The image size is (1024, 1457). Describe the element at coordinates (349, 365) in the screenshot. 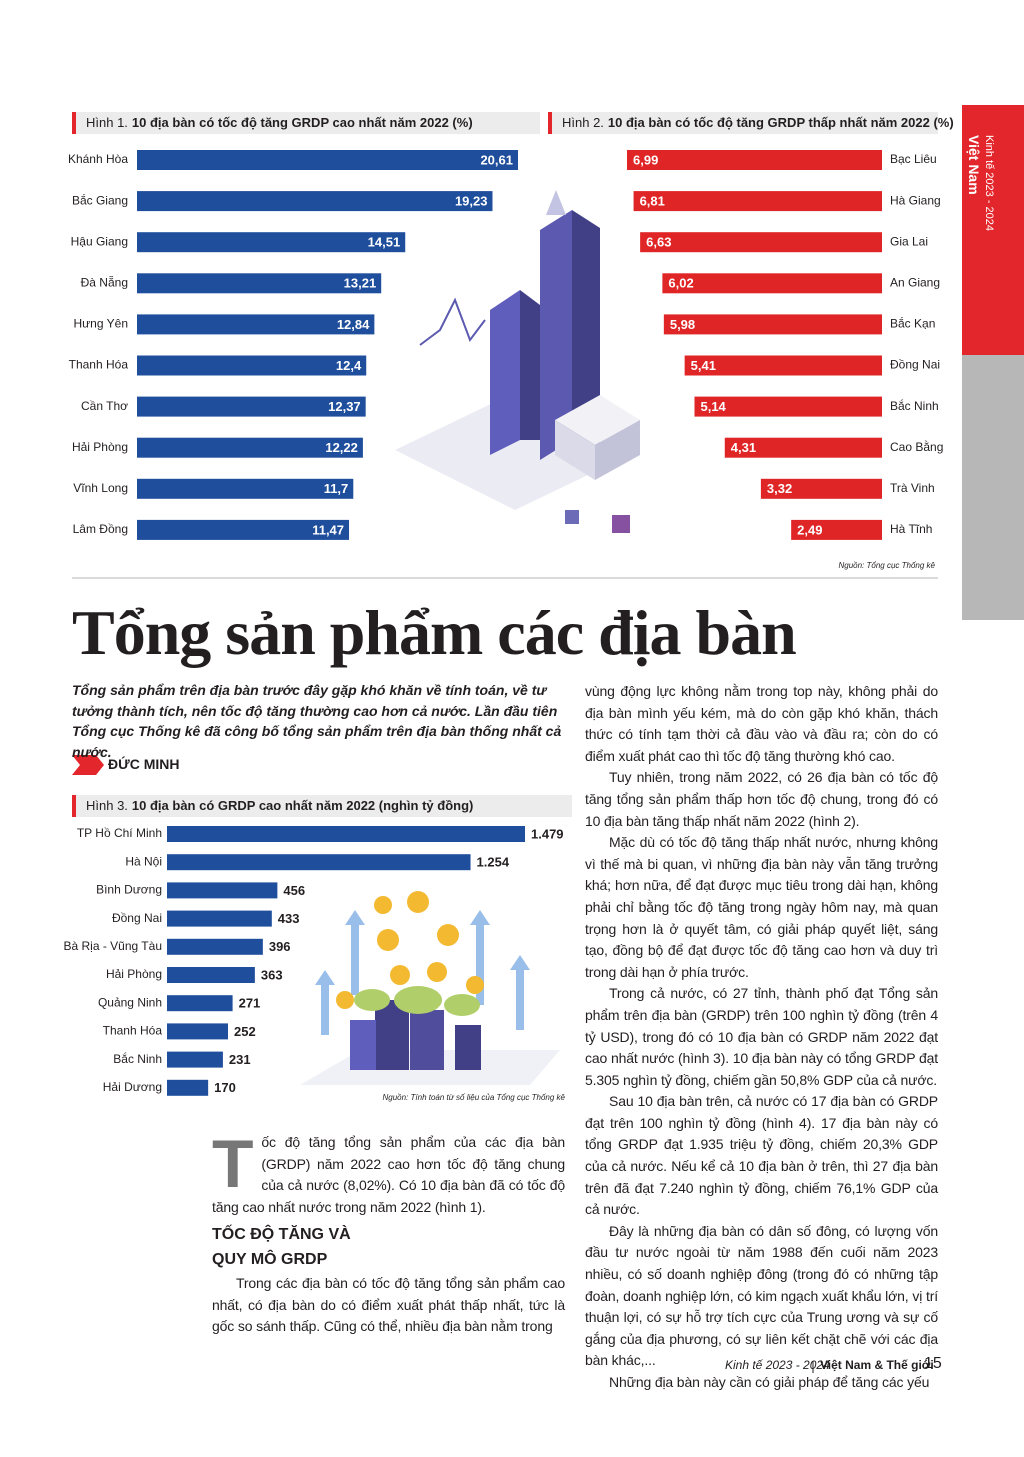

I see `value-label: 12,4` at that location.